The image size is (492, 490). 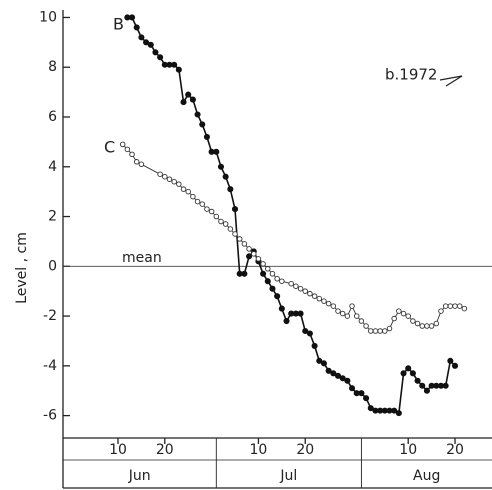 What do you see at coordinates (50, 316) in the screenshot?
I see `y-tick-label: -2` at bounding box center [50, 316].